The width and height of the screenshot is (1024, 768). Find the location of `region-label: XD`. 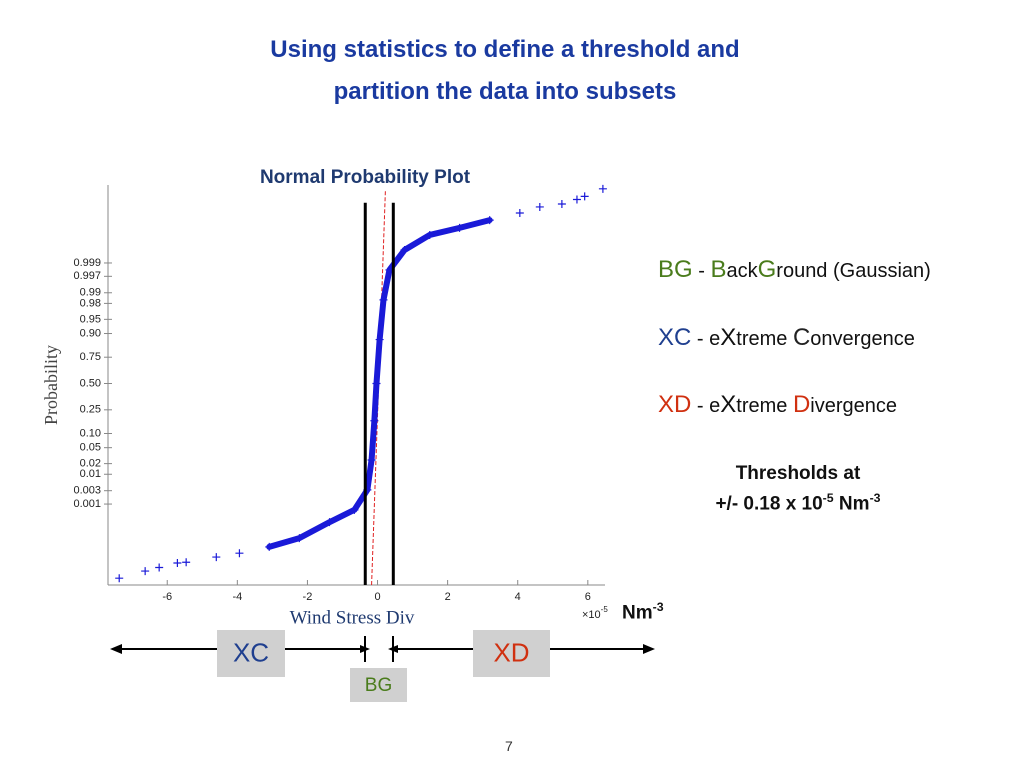

region-label: XD is located at coordinates (511, 652).